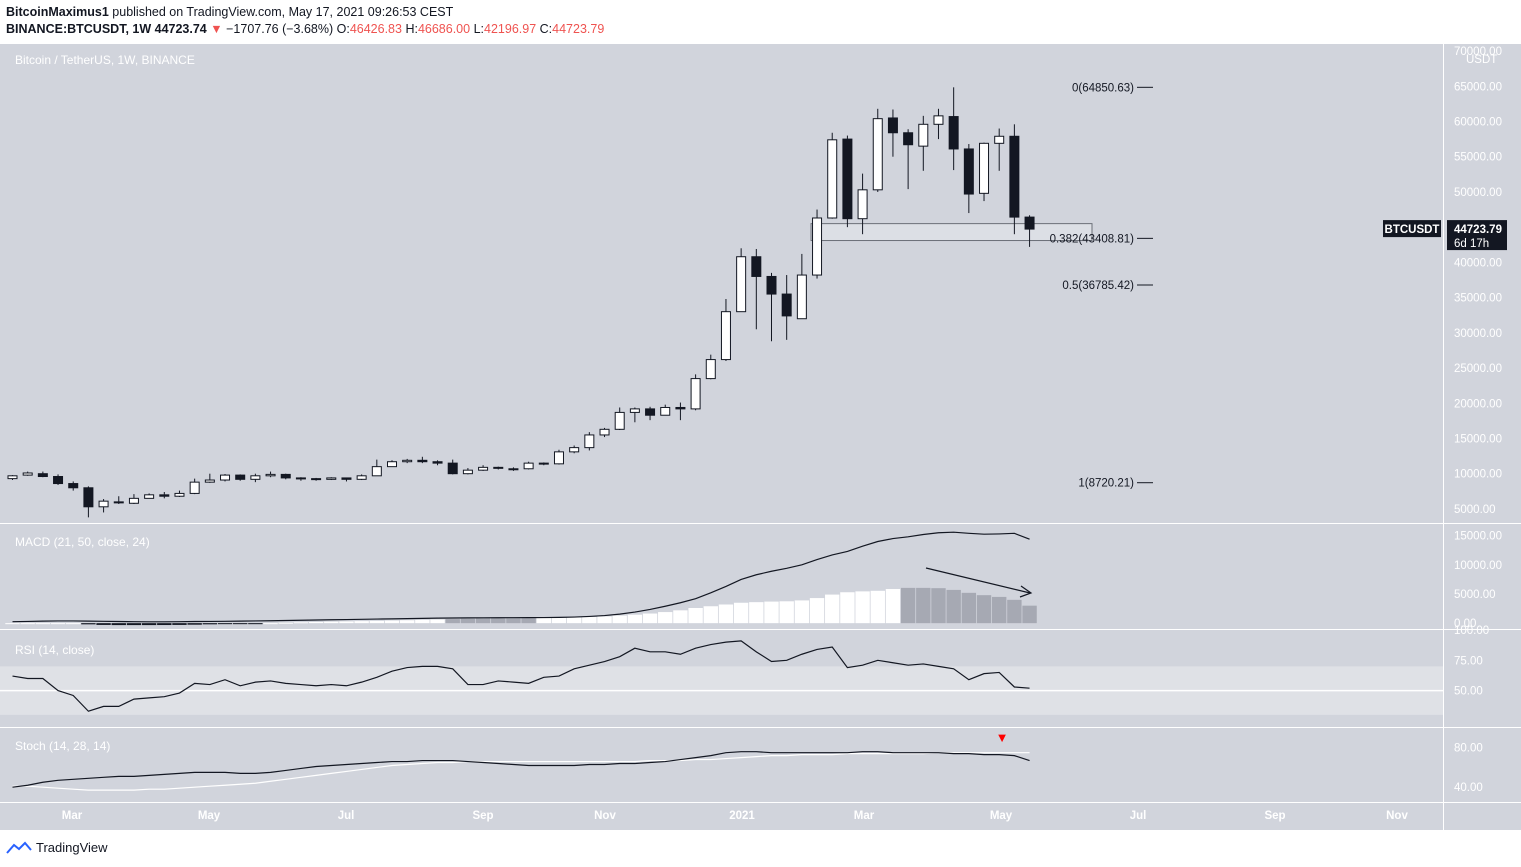  I want to click on high-label: H:, so click(411, 29).